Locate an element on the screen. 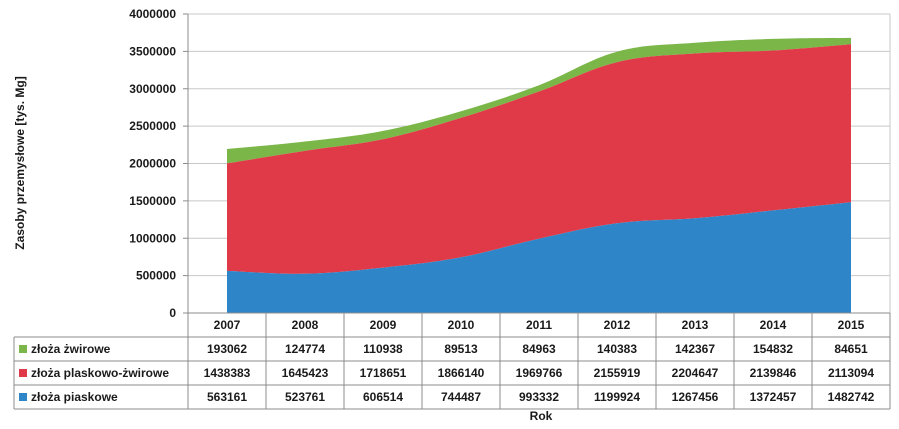  data-table-cell: 154832 is located at coordinates (773, 349).